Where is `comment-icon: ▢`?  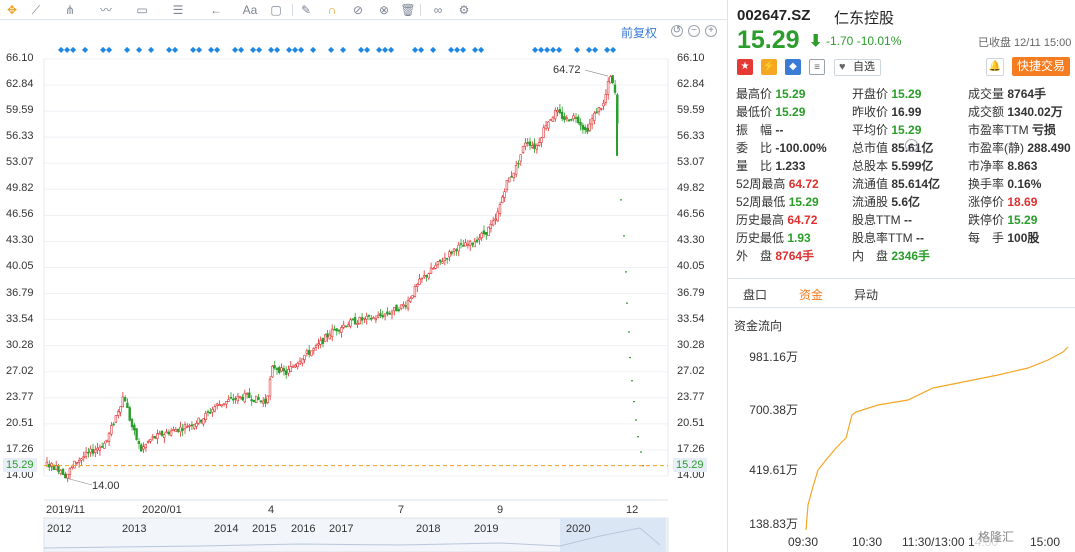
comment-icon: ▢ is located at coordinates (276, 10).